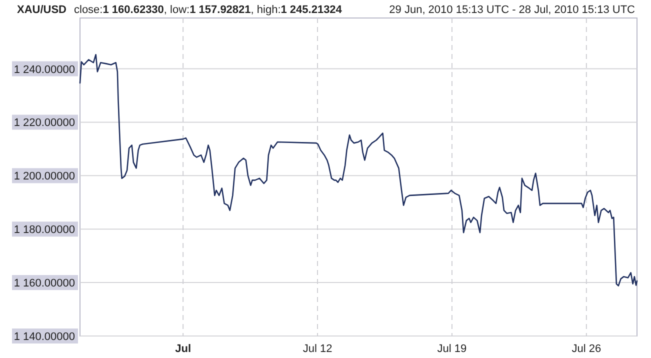 Image resolution: width=651 pixels, height=358 pixels. What do you see at coordinates (44, 70) in the screenshot?
I see `y-tick-label: 1 240.00000` at bounding box center [44, 70].